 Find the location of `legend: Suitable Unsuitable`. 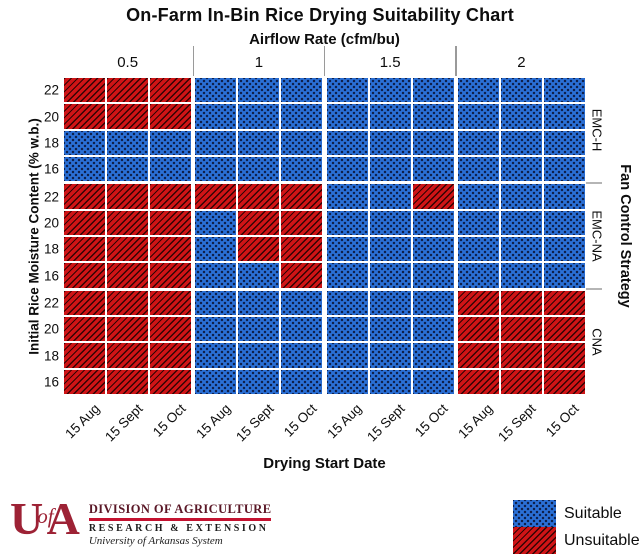

legend: Suitable Unsuitable is located at coordinates (576, 527).